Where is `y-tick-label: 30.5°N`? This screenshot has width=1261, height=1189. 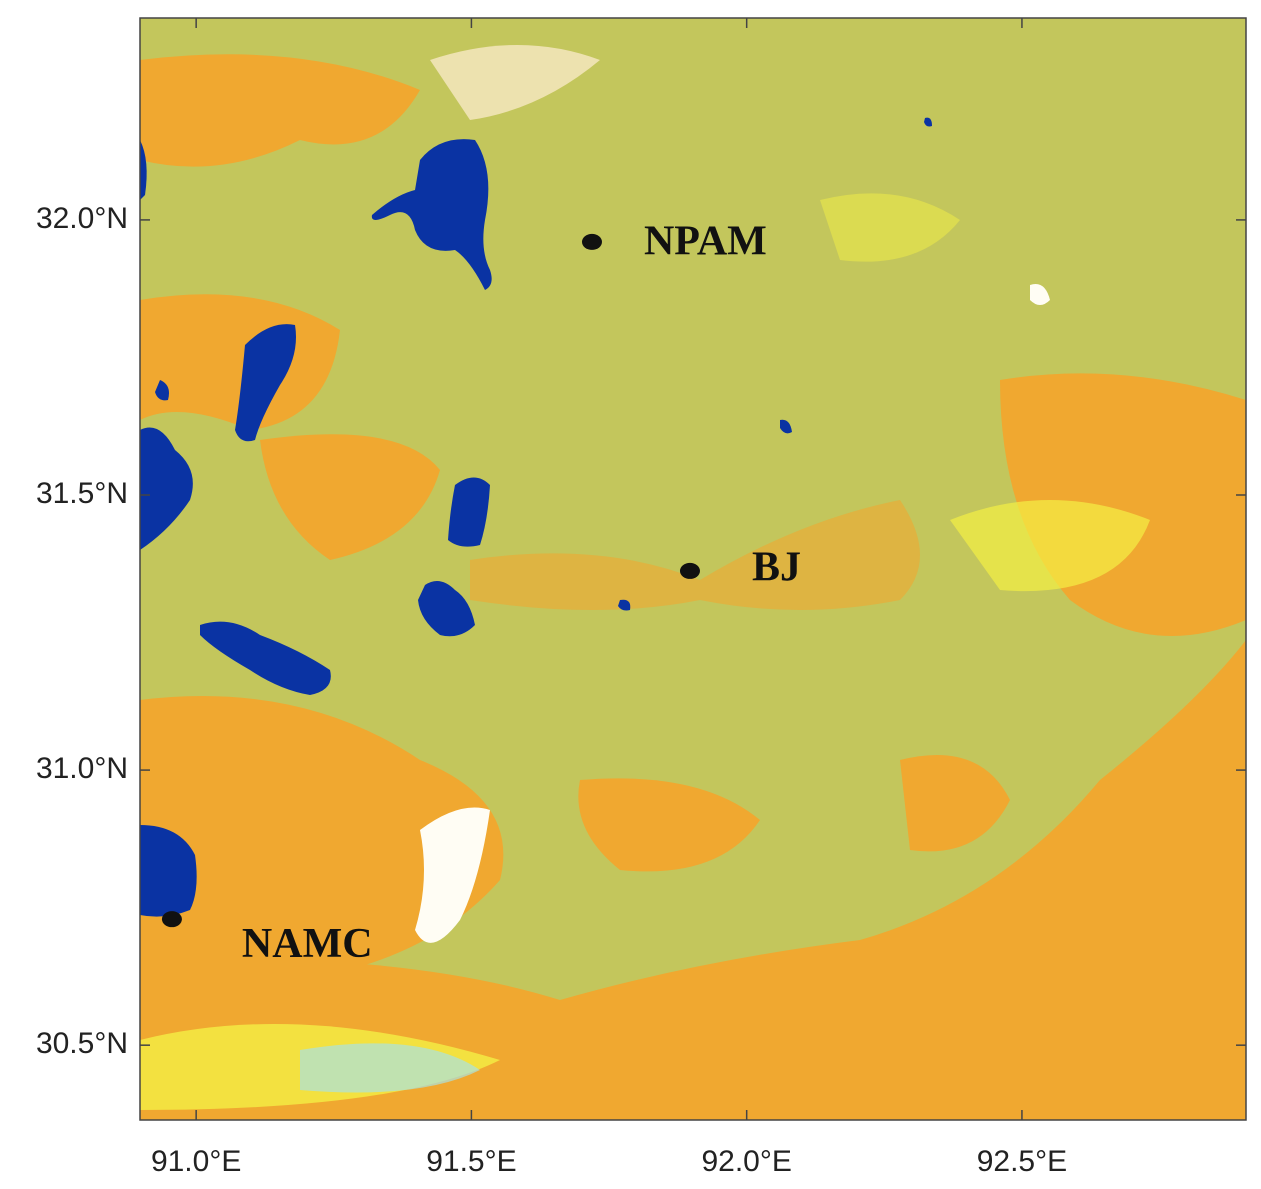 y-tick-label: 30.5°N is located at coordinates (82, 1043).